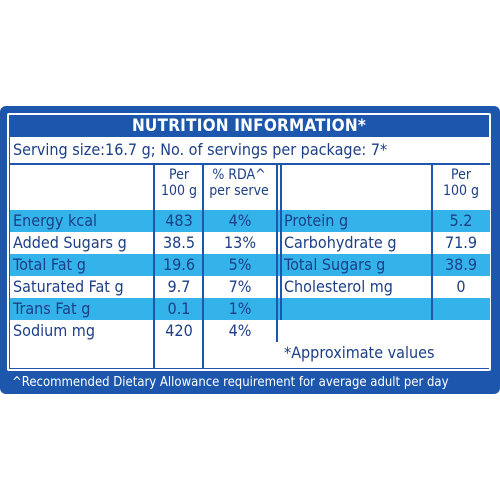 This screenshot has width=500, height=500. I want to click on header-right-per-line2: 100 g, so click(461, 191).